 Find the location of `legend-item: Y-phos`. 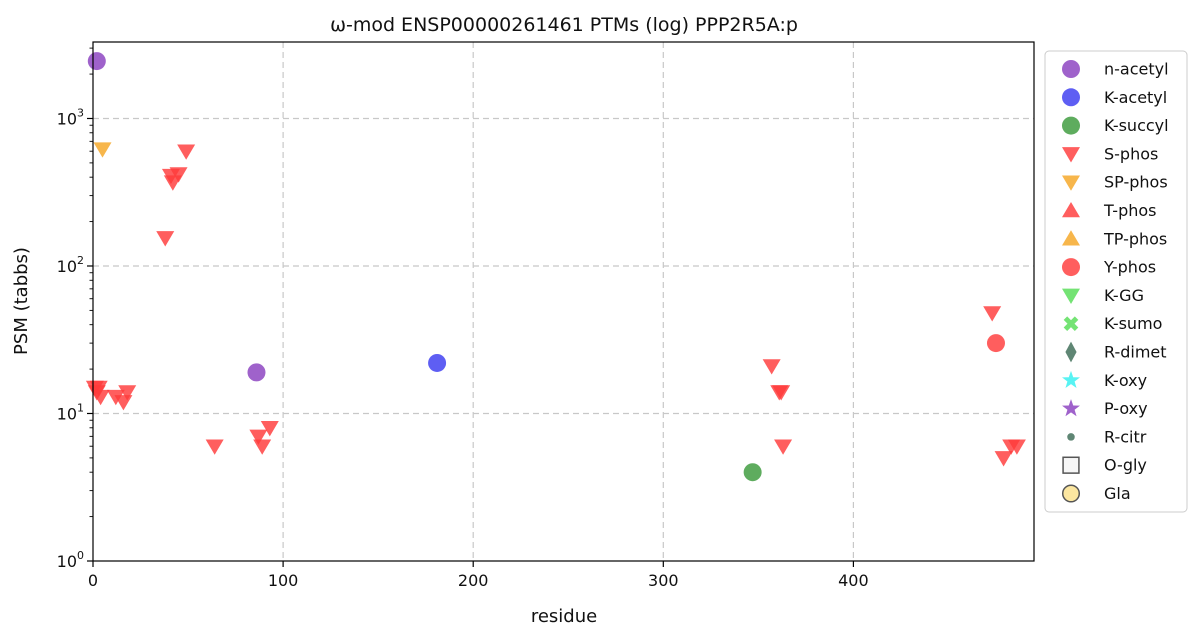

legend-item: Y-phos is located at coordinates (1109, 267).